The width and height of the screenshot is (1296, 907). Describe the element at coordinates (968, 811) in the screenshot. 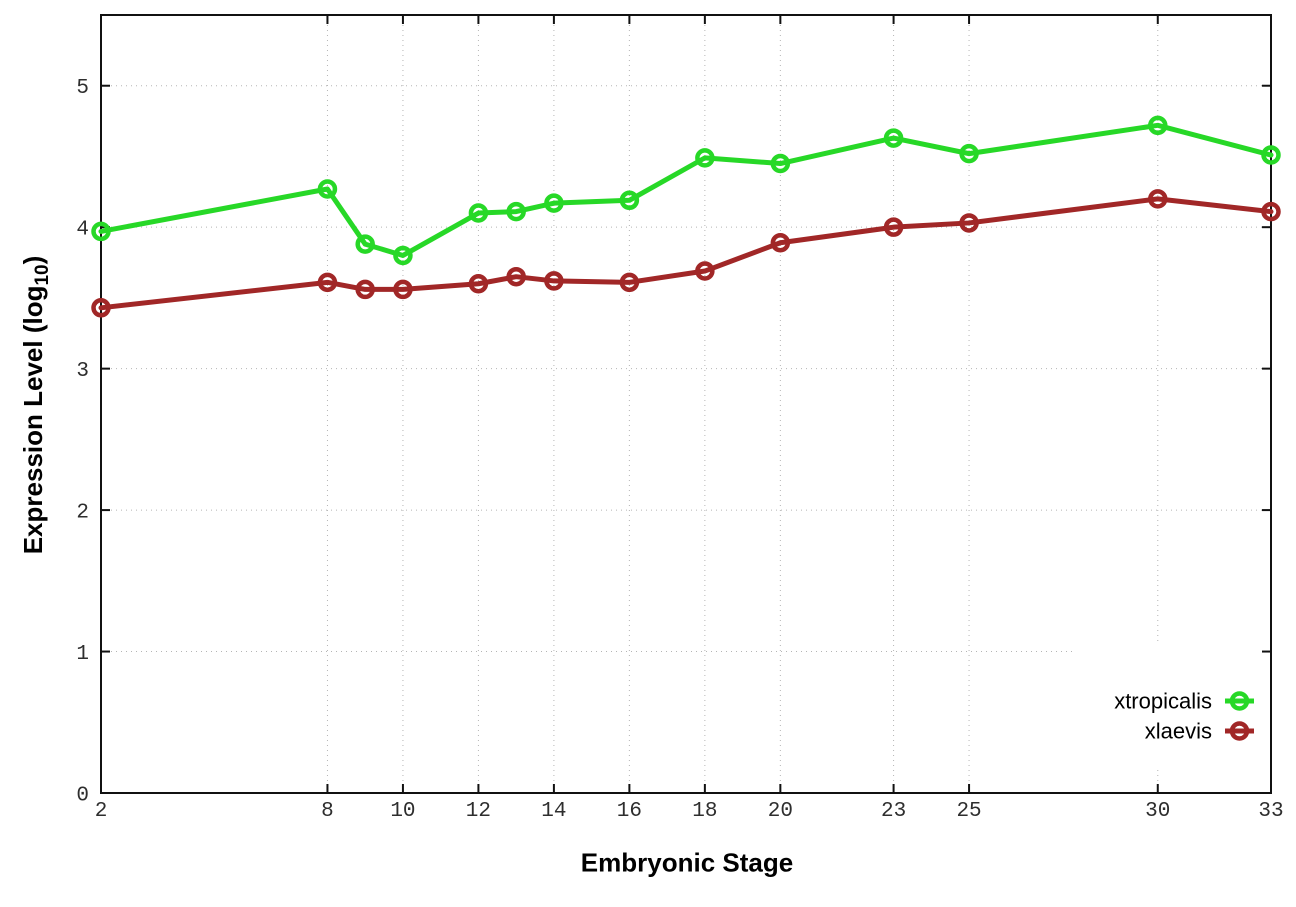

I see `x-tick-label-25: 25` at that location.